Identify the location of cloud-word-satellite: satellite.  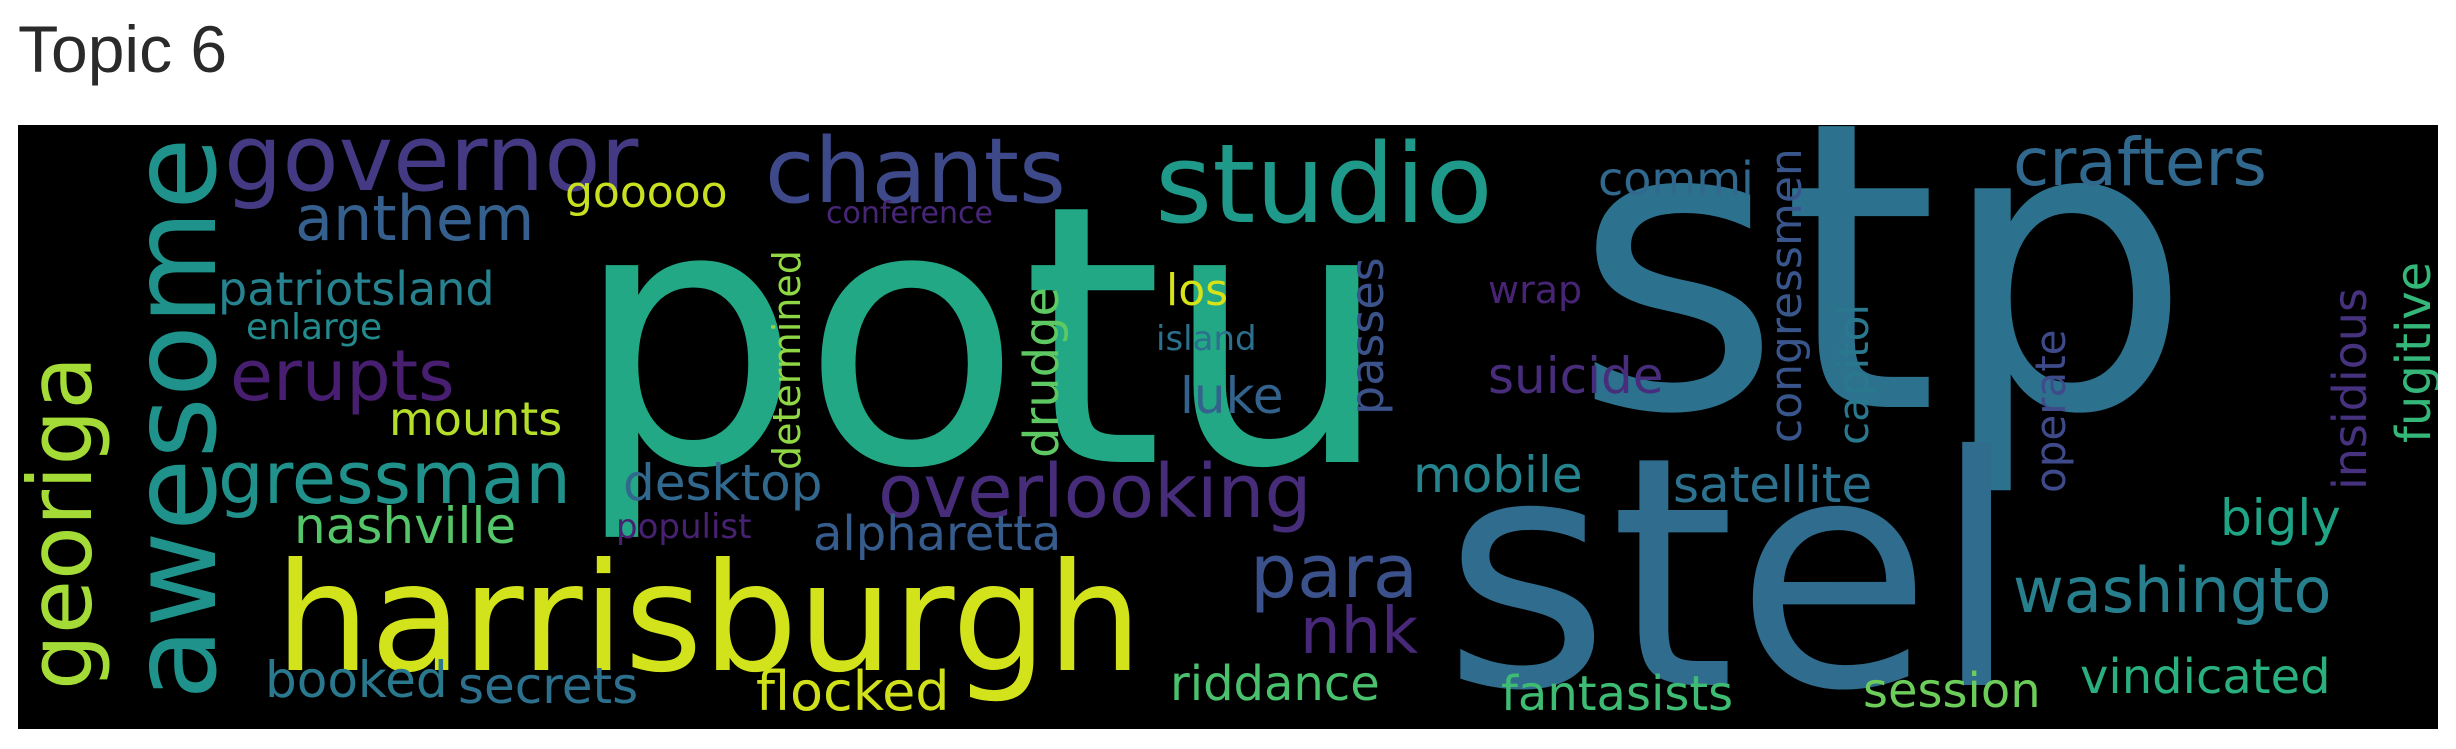
(1772, 485).